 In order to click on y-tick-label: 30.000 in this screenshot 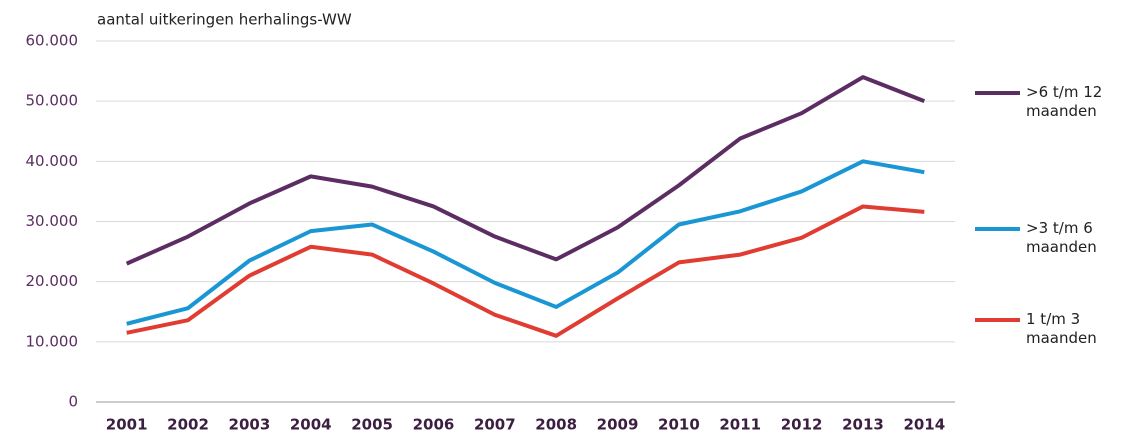, I will do `click(52, 221)`.